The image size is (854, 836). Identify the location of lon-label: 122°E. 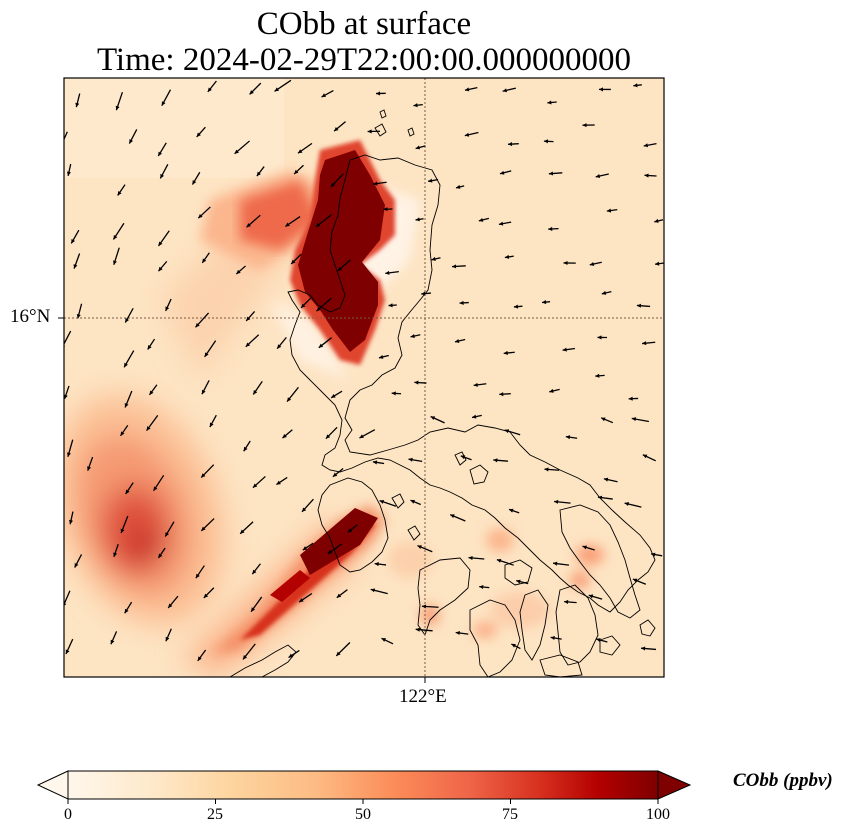
(423, 696).